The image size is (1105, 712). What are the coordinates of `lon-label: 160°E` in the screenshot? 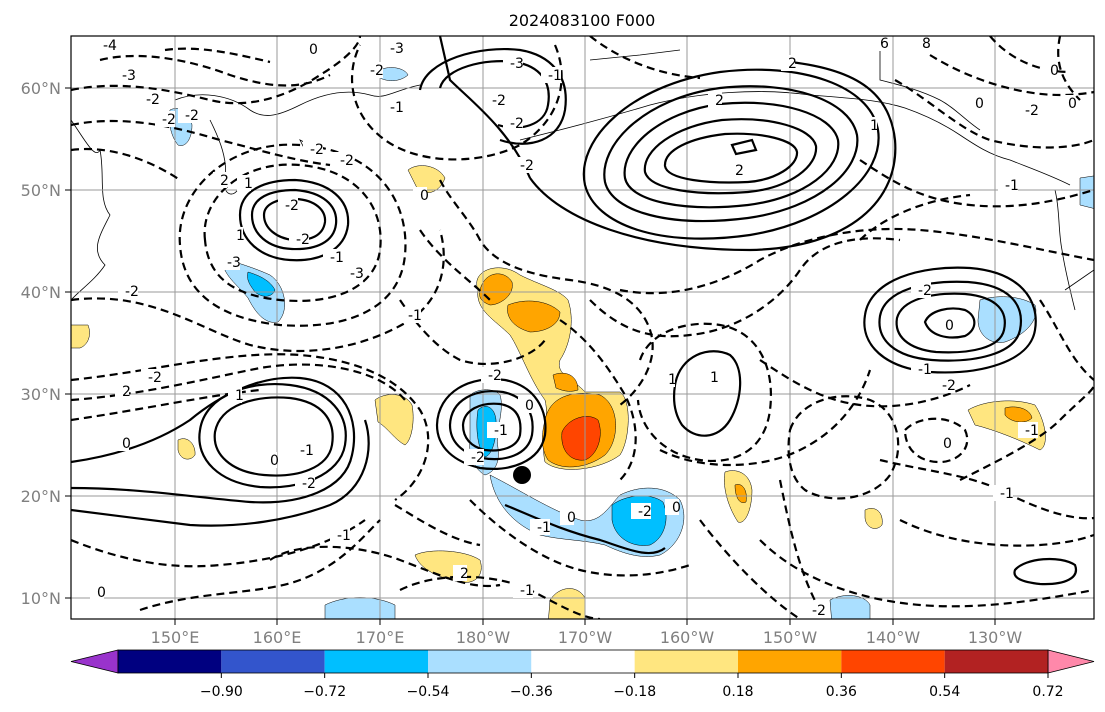 It's located at (277, 637).